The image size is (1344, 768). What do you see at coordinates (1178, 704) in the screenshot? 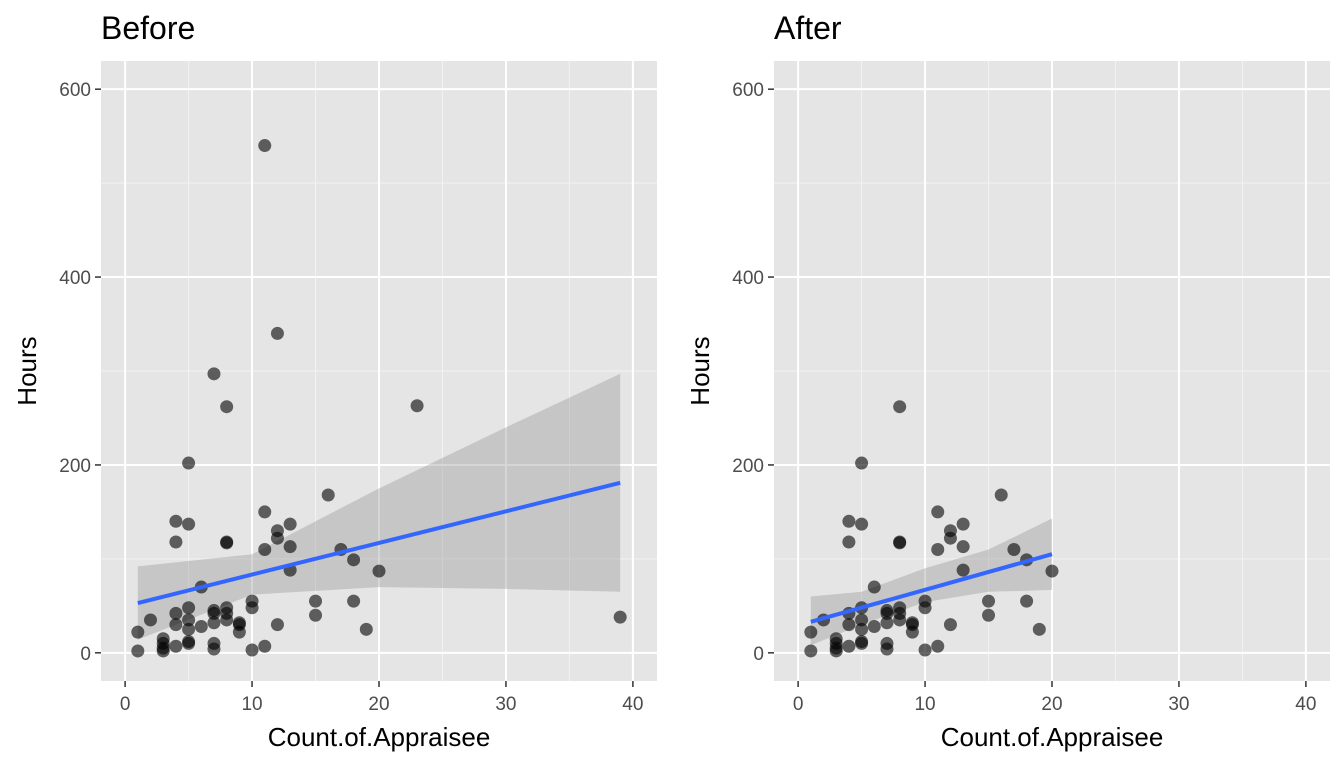
I see `panel2-x-tick-label: 30` at bounding box center [1178, 704].